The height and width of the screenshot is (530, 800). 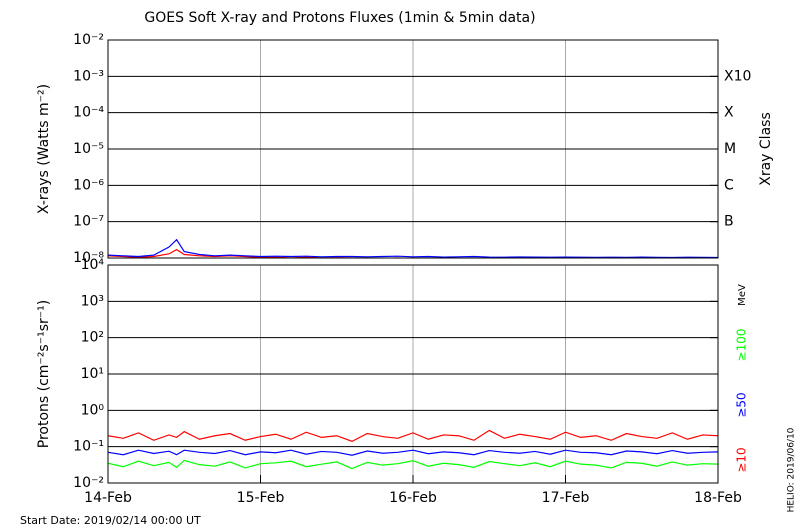 What do you see at coordinates (108, 498) in the screenshot?
I see `x-tick-label: 14-Feb` at bounding box center [108, 498].